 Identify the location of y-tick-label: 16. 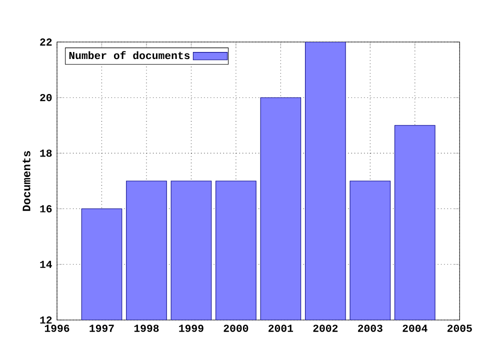
(46, 208).